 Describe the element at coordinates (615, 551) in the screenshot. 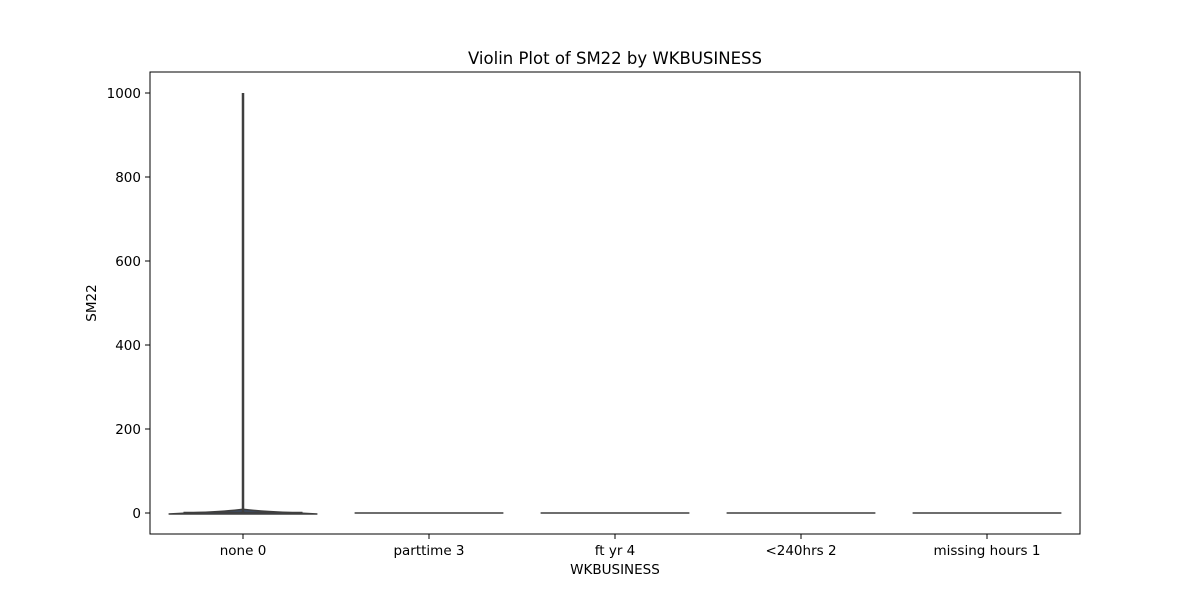

I see `x-tick-label: ft yr 4` at that location.